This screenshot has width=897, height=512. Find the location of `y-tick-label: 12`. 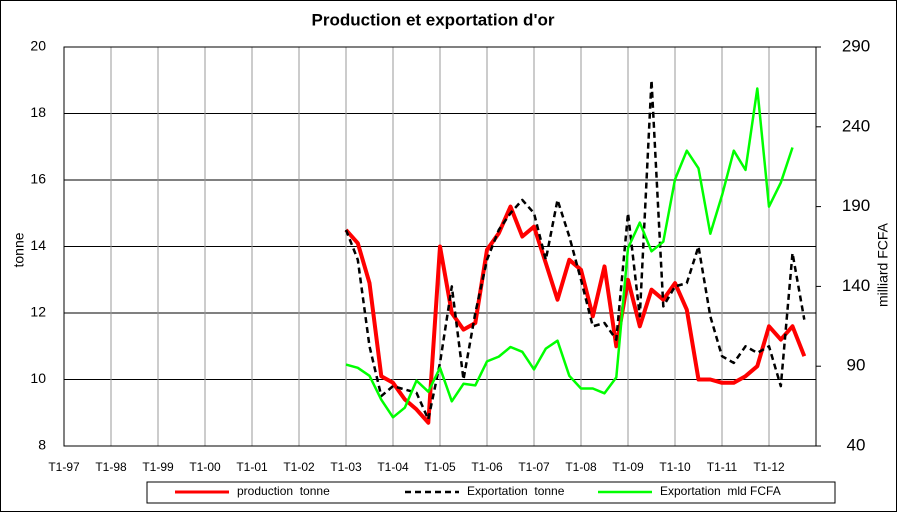

y-tick-label: 12 is located at coordinates (38, 312).